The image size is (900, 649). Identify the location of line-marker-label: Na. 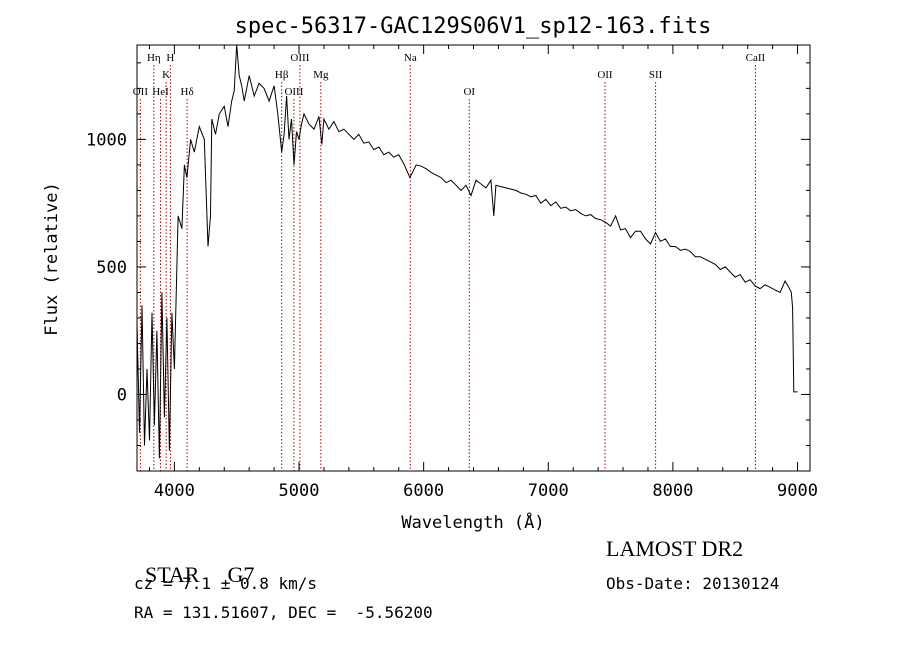
(410, 58).